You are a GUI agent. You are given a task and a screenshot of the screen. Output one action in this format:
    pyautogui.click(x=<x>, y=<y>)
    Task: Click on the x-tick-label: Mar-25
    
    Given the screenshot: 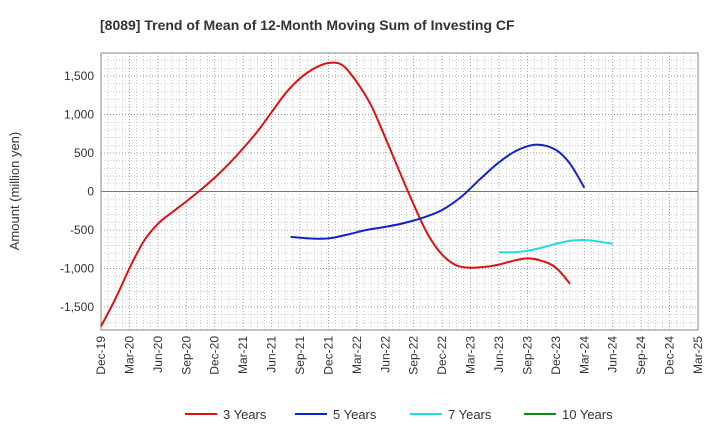 What is the action you would take?
    pyautogui.click(x=698, y=355)
    